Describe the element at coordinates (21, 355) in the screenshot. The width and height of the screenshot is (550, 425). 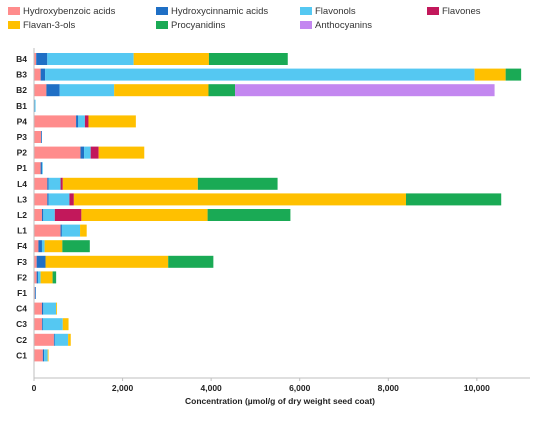
I see `y-tick-label-c1: C1` at that location.